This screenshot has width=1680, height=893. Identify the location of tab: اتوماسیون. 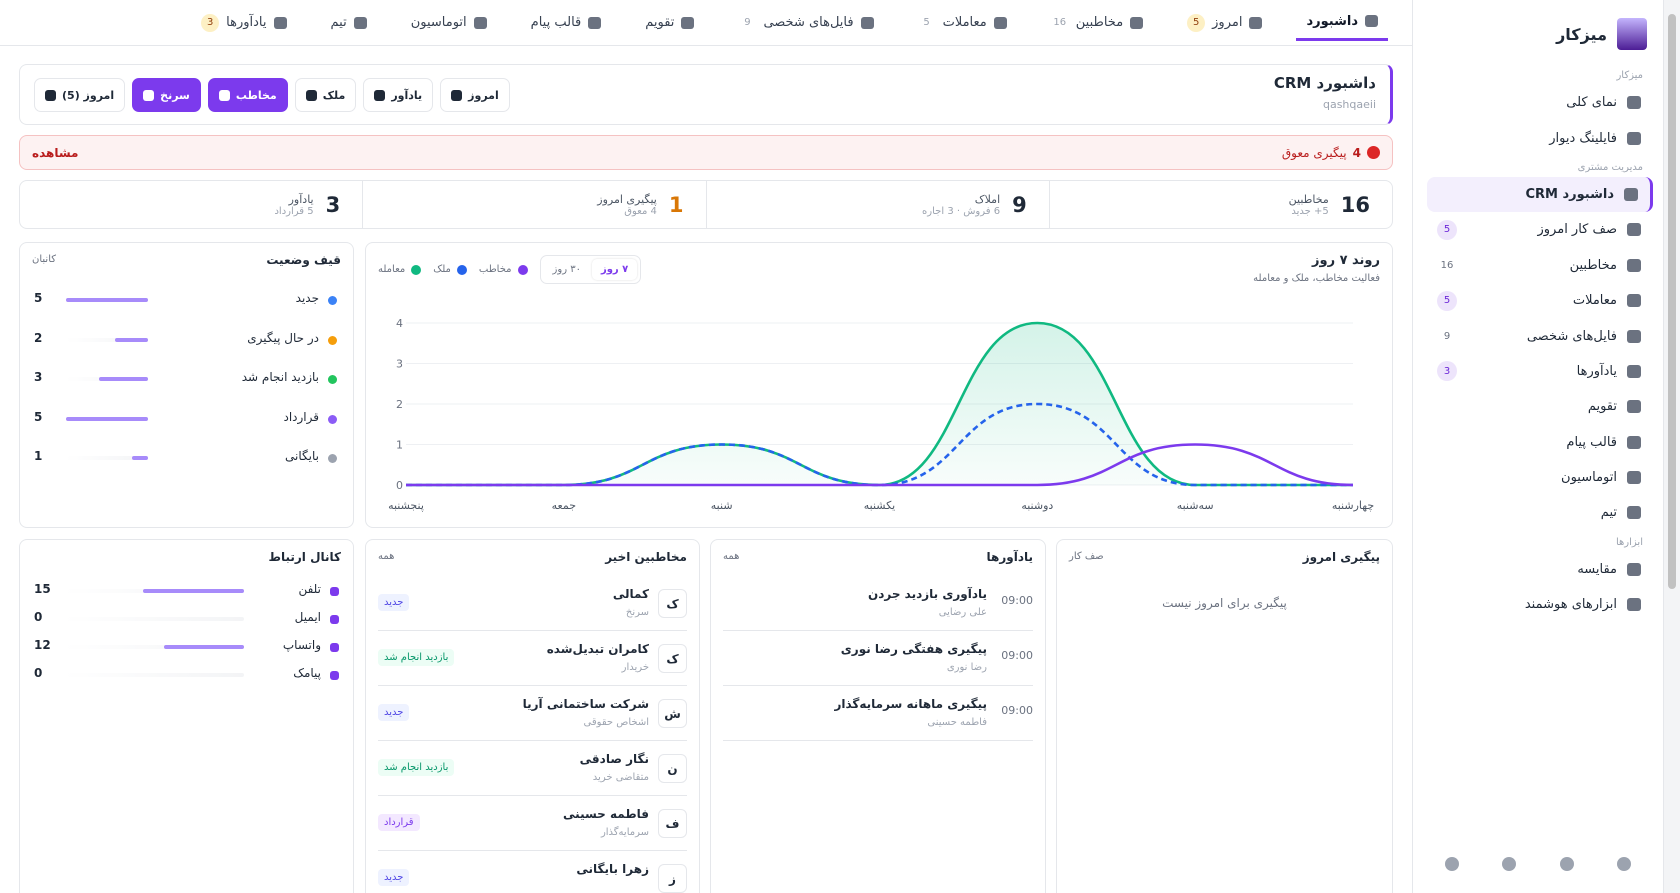
(449, 23).